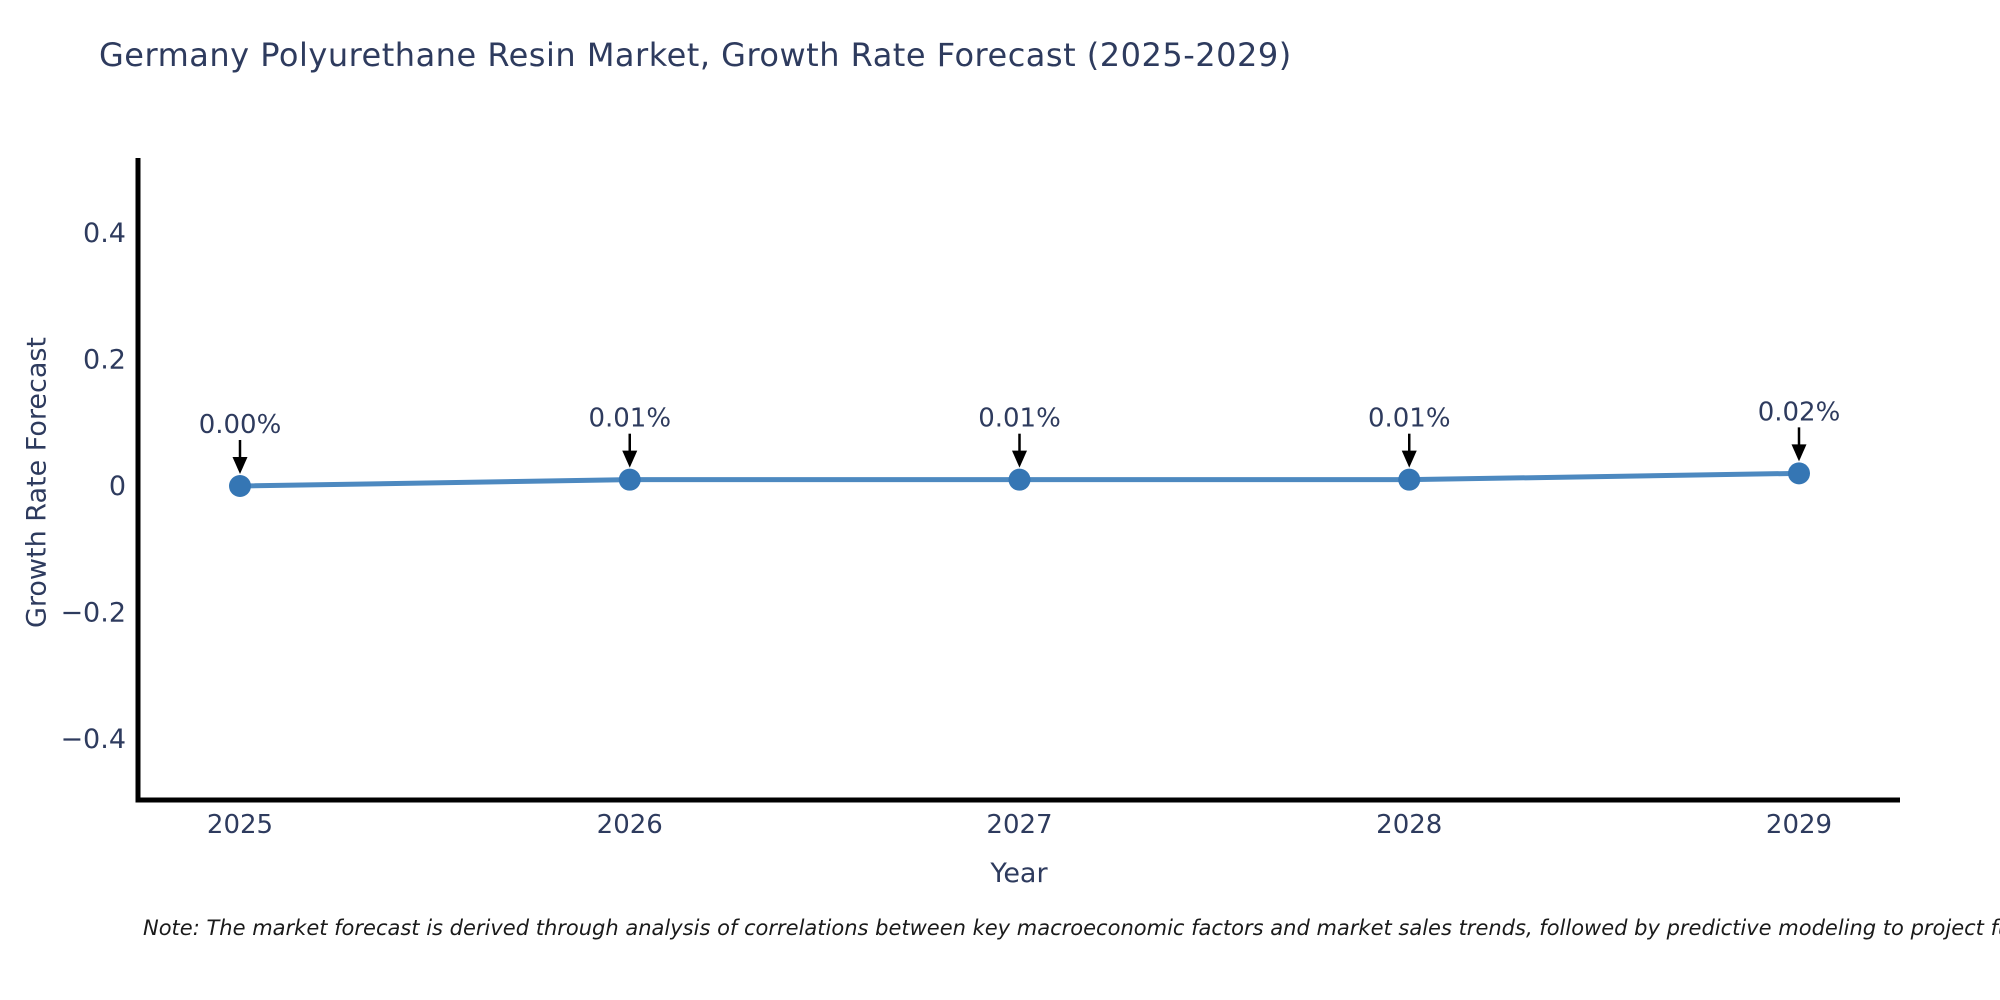  I want to click on x-tick-label: 2025, so click(240, 825).